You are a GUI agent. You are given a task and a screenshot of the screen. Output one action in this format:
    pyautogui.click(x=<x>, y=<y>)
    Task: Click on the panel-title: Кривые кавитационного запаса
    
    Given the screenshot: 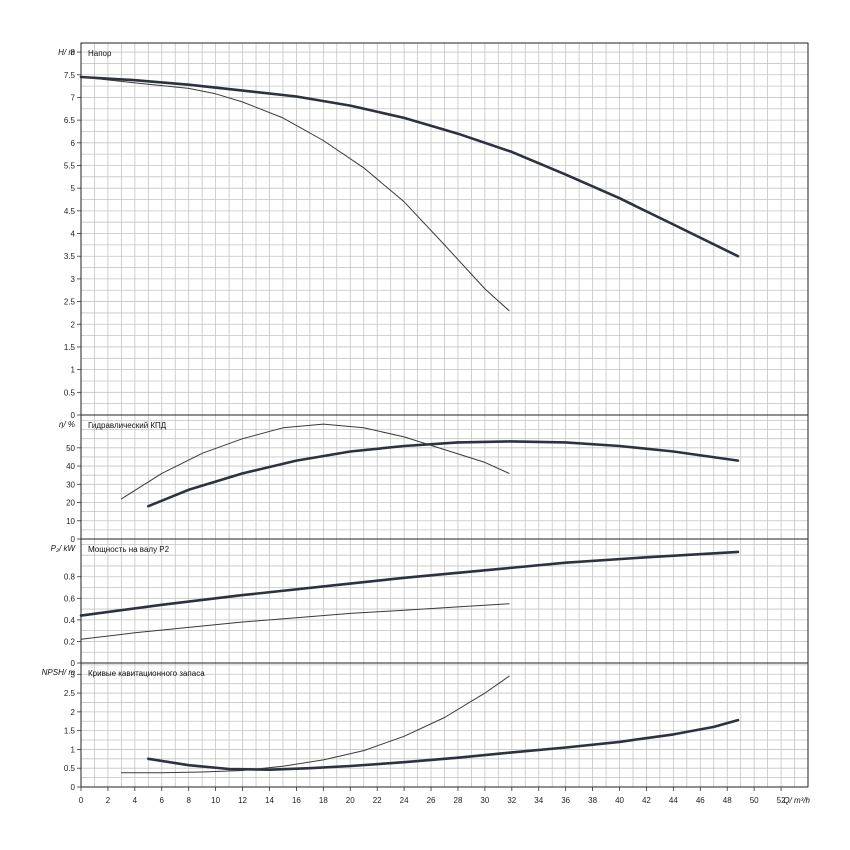 What is the action you would take?
    pyautogui.click(x=146, y=673)
    